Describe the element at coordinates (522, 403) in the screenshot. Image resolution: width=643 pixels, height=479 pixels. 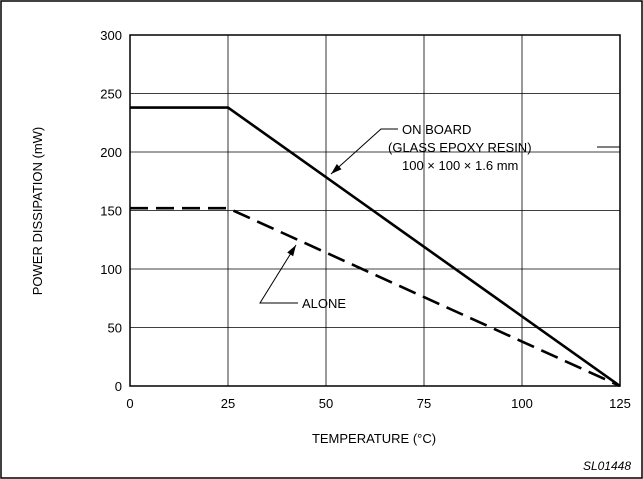
I see `x-tick-label: 100` at that location.